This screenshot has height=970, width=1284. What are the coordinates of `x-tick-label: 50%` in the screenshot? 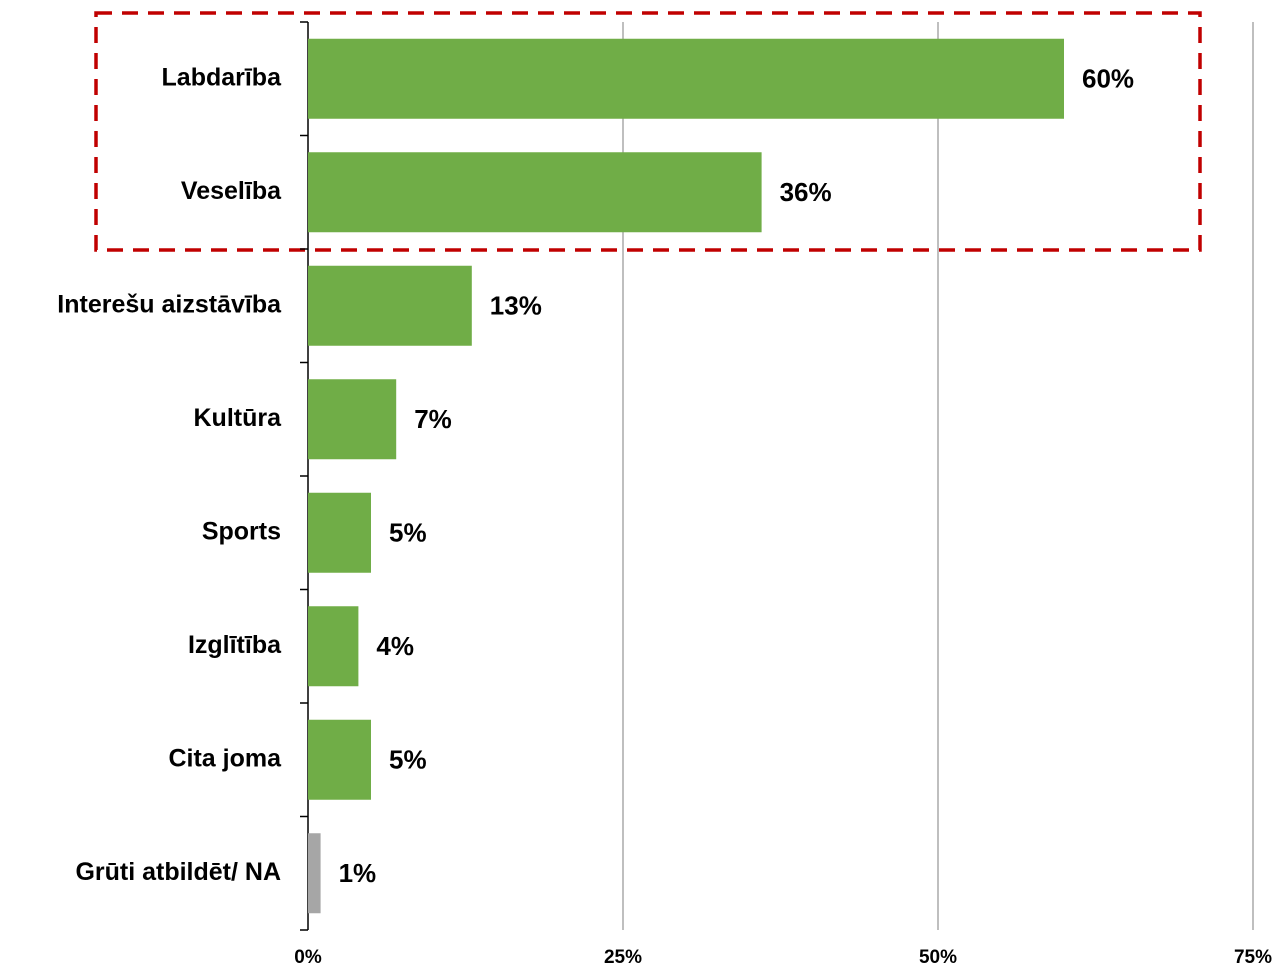 It's located at (938, 957).